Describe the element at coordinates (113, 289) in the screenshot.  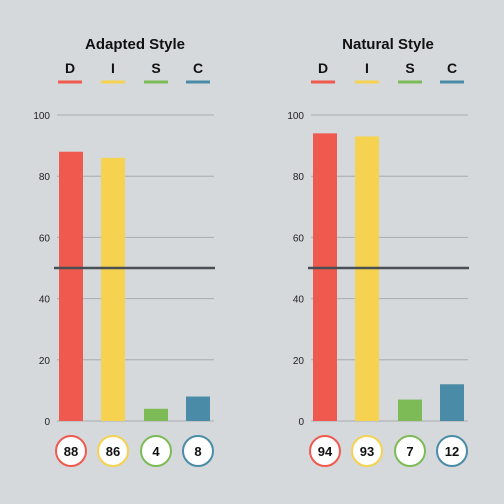
I see `bar-0-i` at that location.